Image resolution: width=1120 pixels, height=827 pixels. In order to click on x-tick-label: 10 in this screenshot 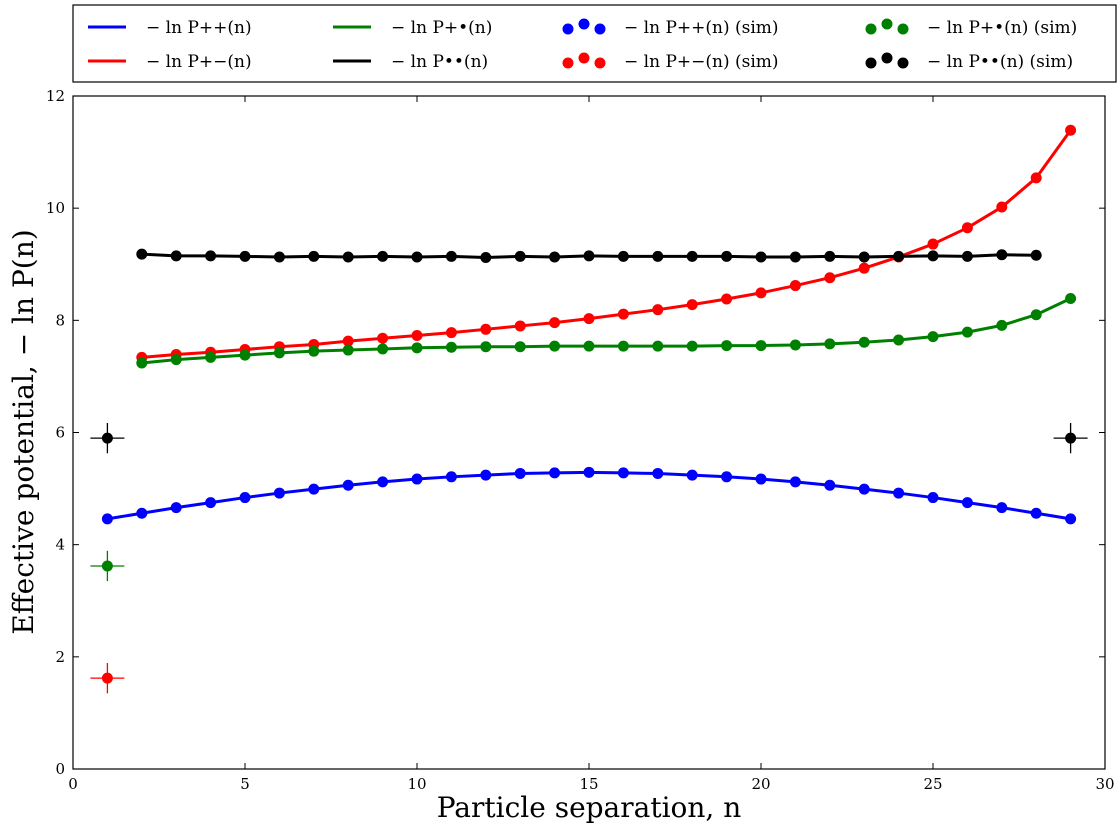, I will do `click(416, 784)`.